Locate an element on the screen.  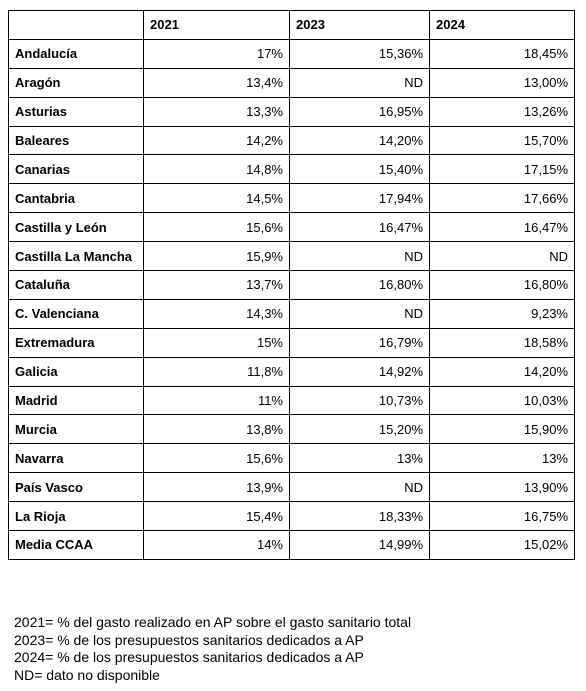
value-cell-2024: 13% is located at coordinates (502, 458).